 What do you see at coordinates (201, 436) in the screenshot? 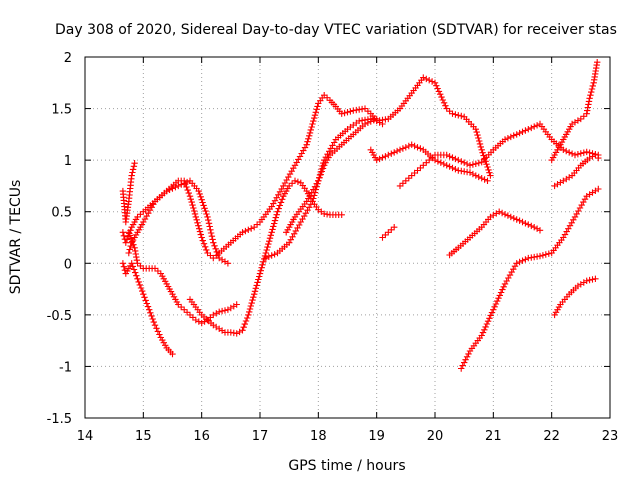
I see `x-tick-label: 16` at bounding box center [201, 436].